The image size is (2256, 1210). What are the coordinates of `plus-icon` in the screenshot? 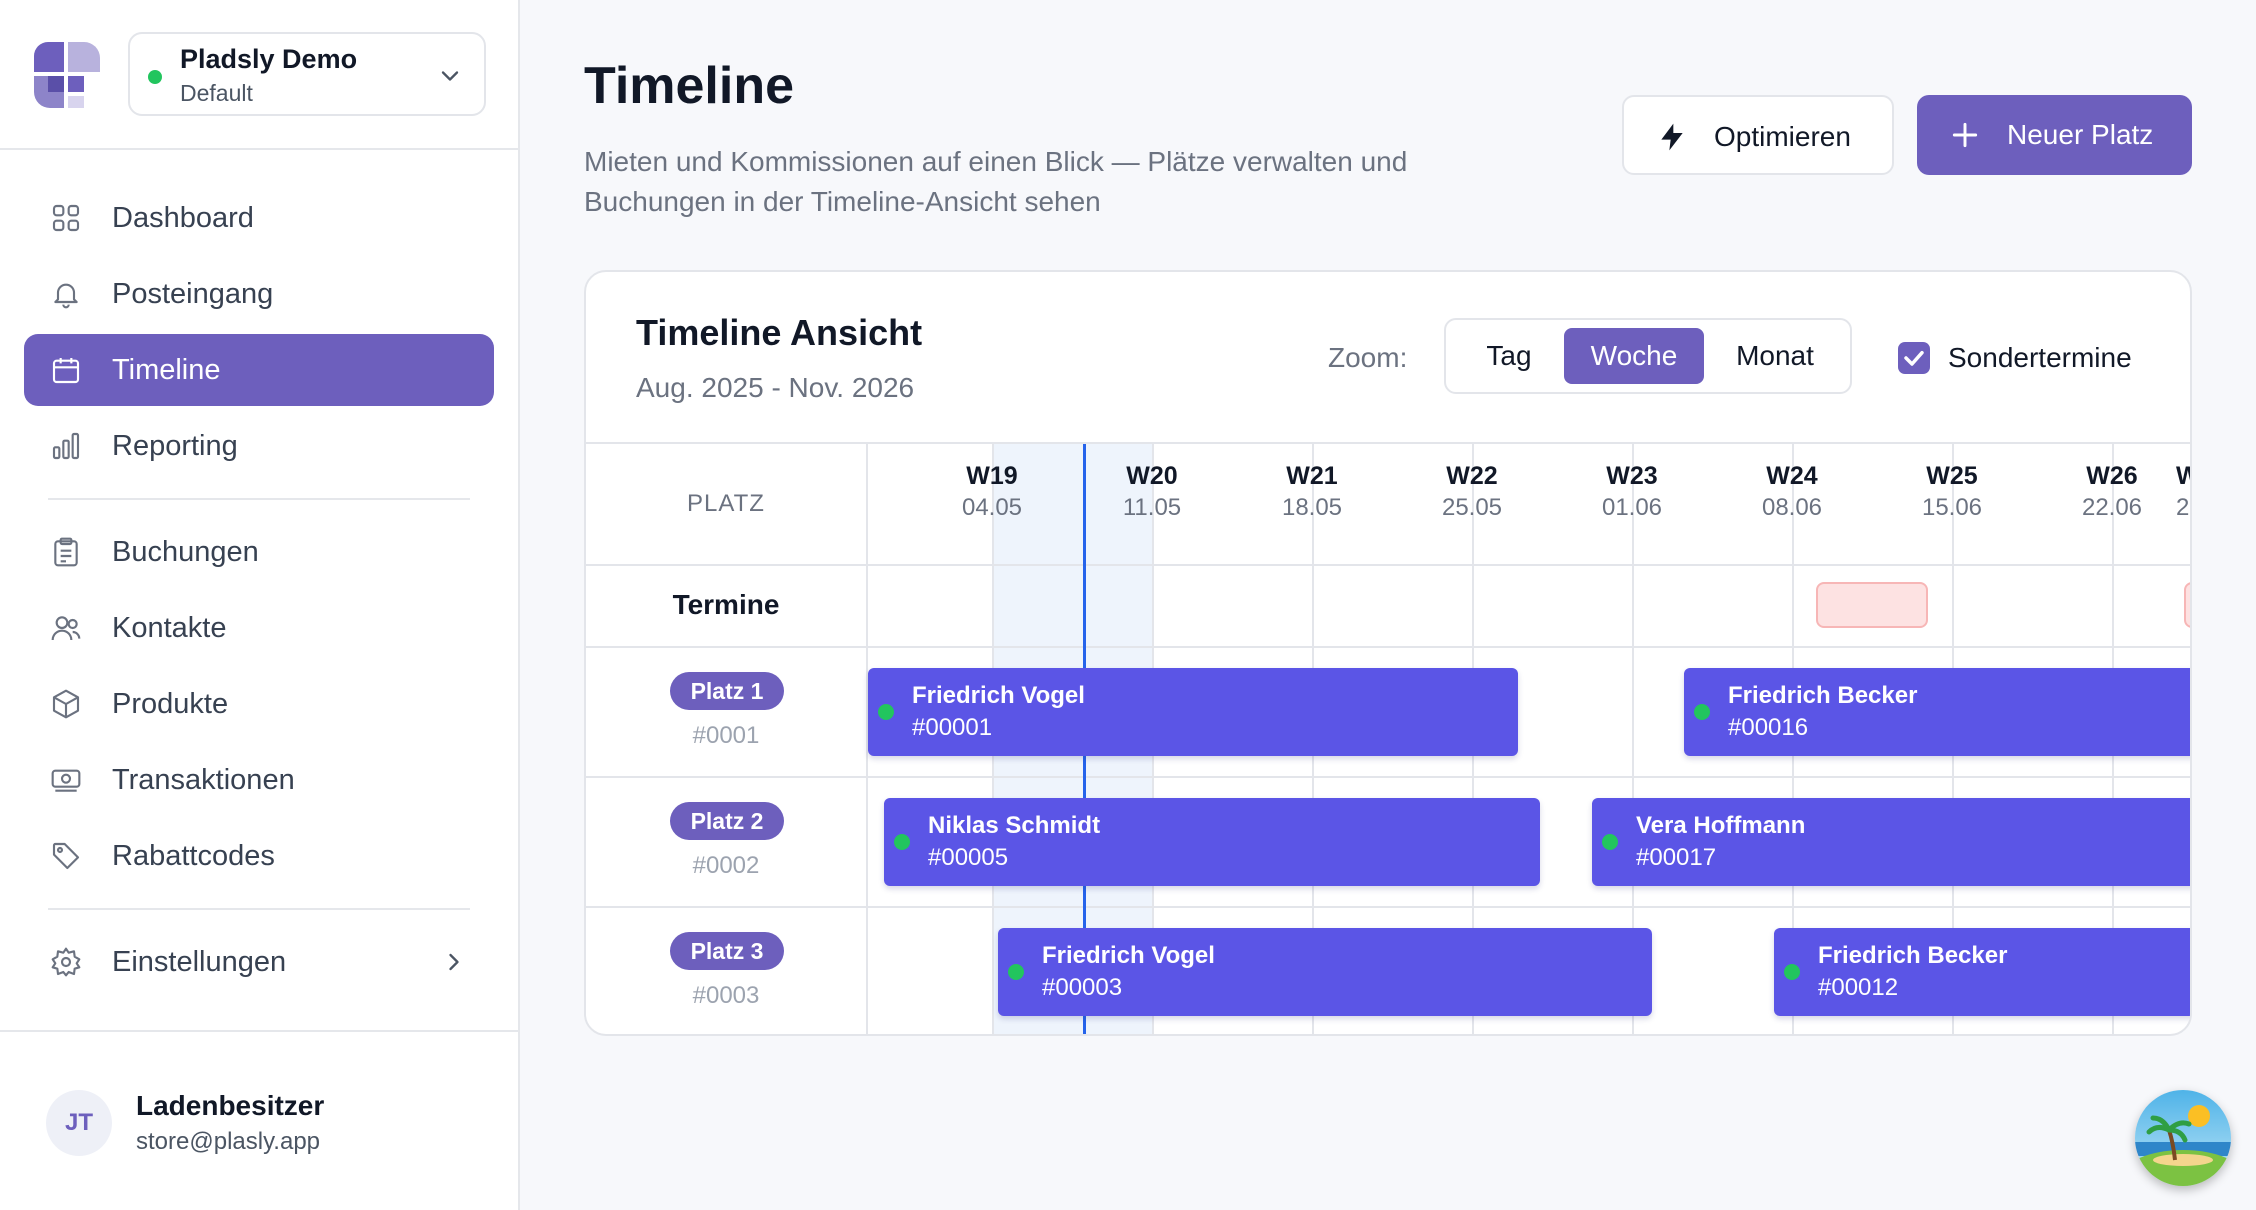 It's located at (1965, 135).